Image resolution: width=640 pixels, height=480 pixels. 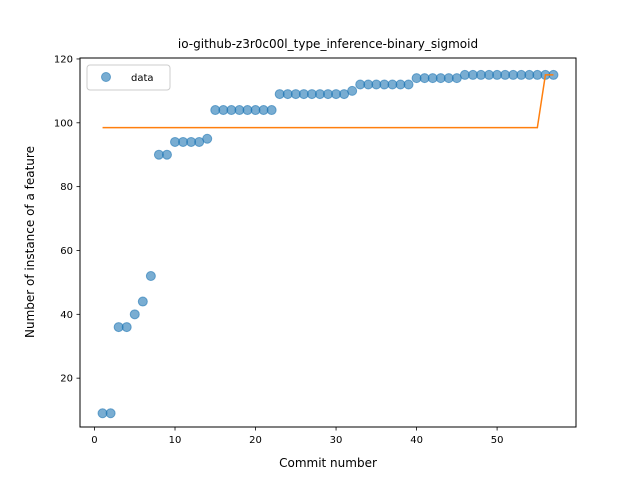 What do you see at coordinates (106, 77) in the screenshot?
I see `legend-marker` at bounding box center [106, 77].